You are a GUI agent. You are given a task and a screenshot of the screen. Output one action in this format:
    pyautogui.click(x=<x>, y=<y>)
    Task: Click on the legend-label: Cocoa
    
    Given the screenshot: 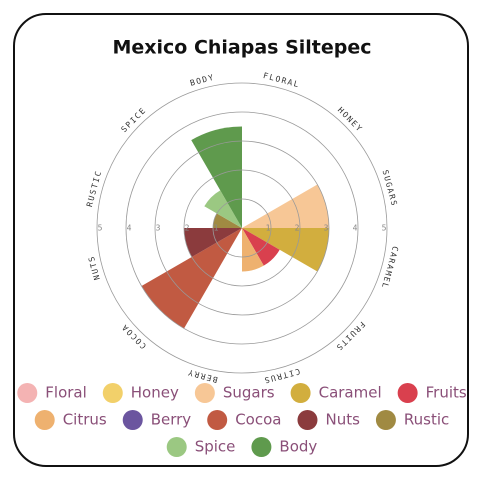 What is the action you would take?
    pyautogui.click(x=258, y=420)
    